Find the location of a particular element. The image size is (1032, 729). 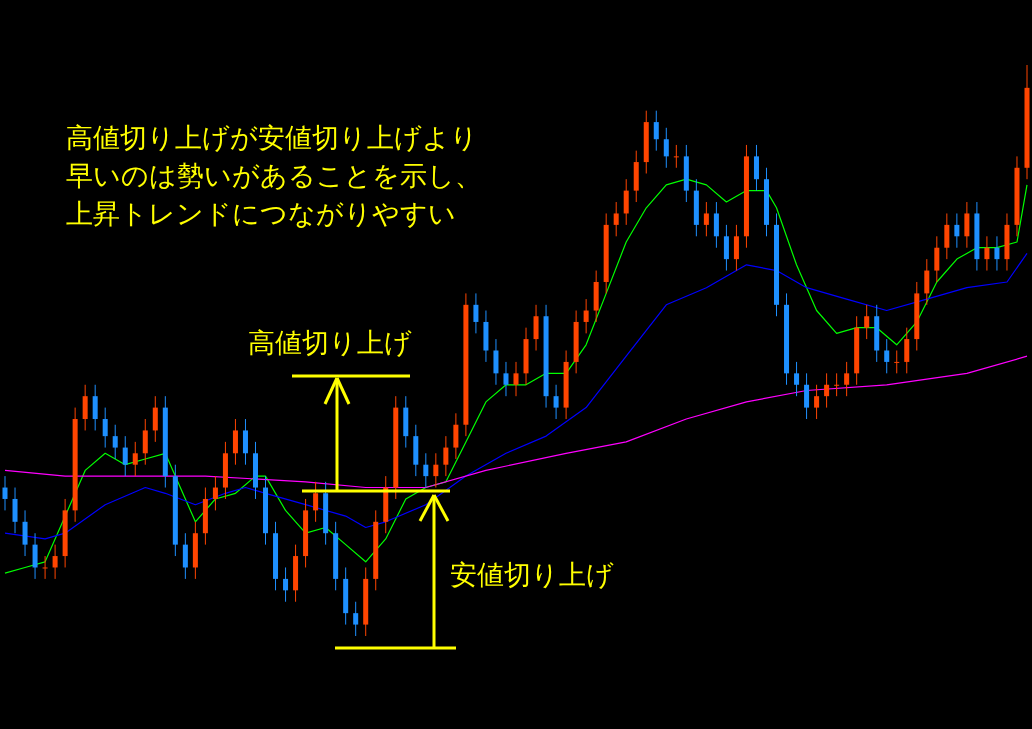

annotation: 高値切り上げが安値切り上げより is located at coordinates (272, 137).